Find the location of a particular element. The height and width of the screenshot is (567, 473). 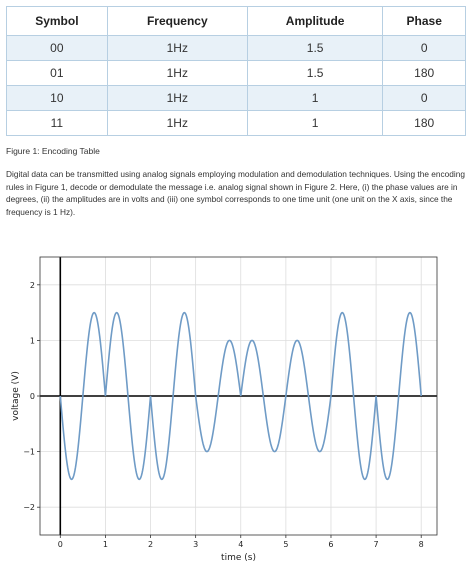

y-tick-label: −1 is located at coordinates (29, 452).